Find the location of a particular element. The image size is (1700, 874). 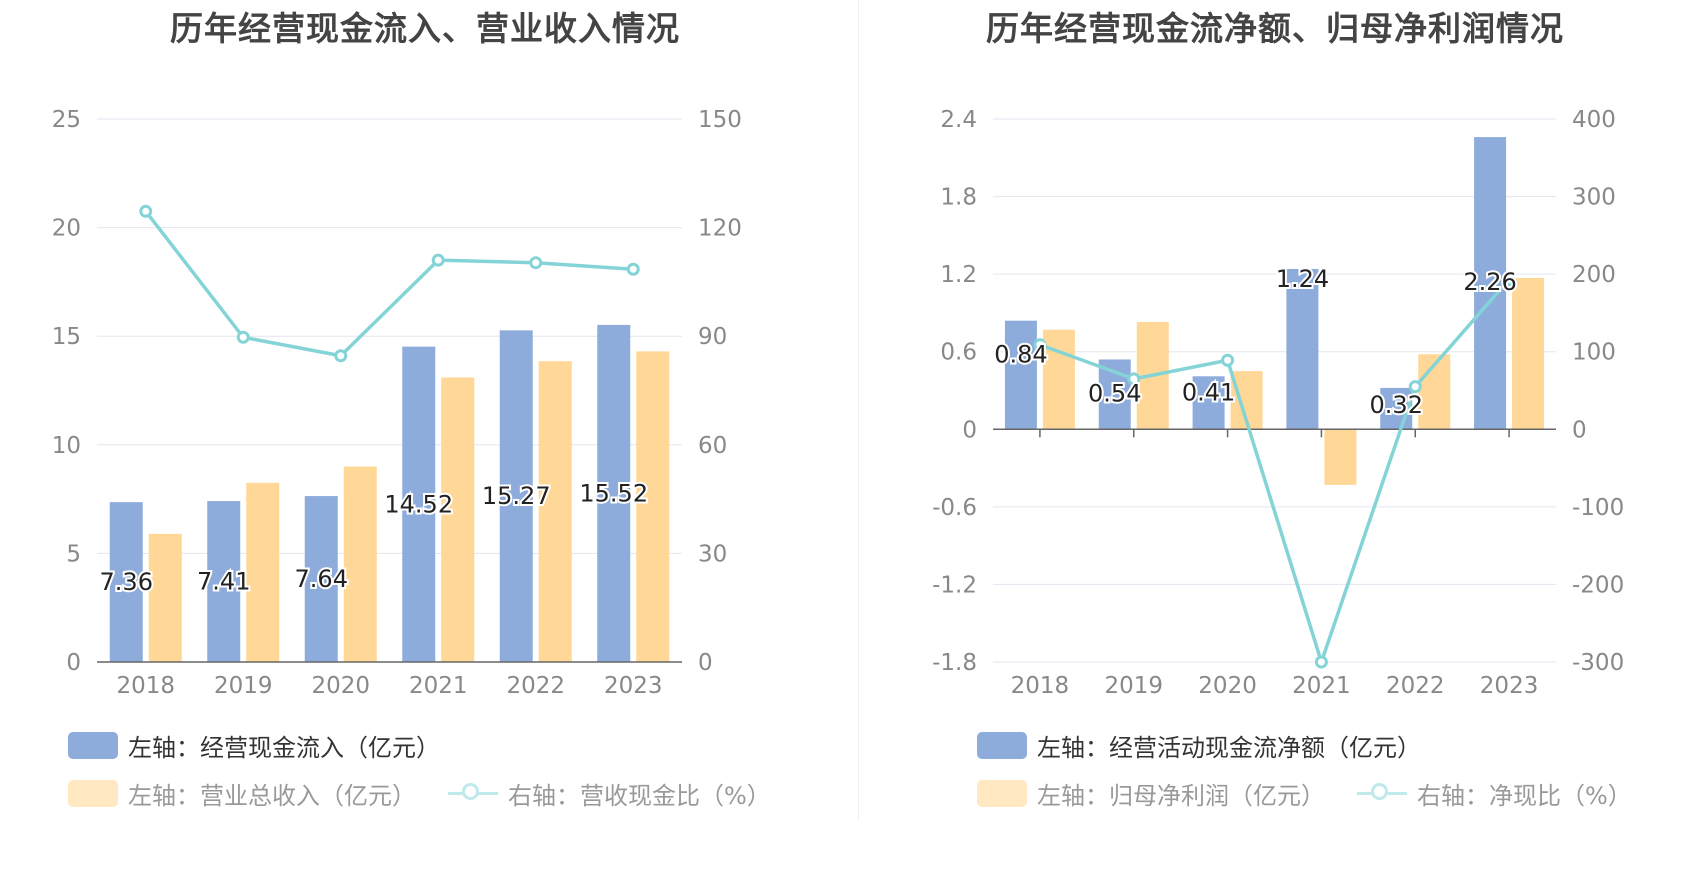

data-label: 0.84 is located at coordinates (1020, 355).